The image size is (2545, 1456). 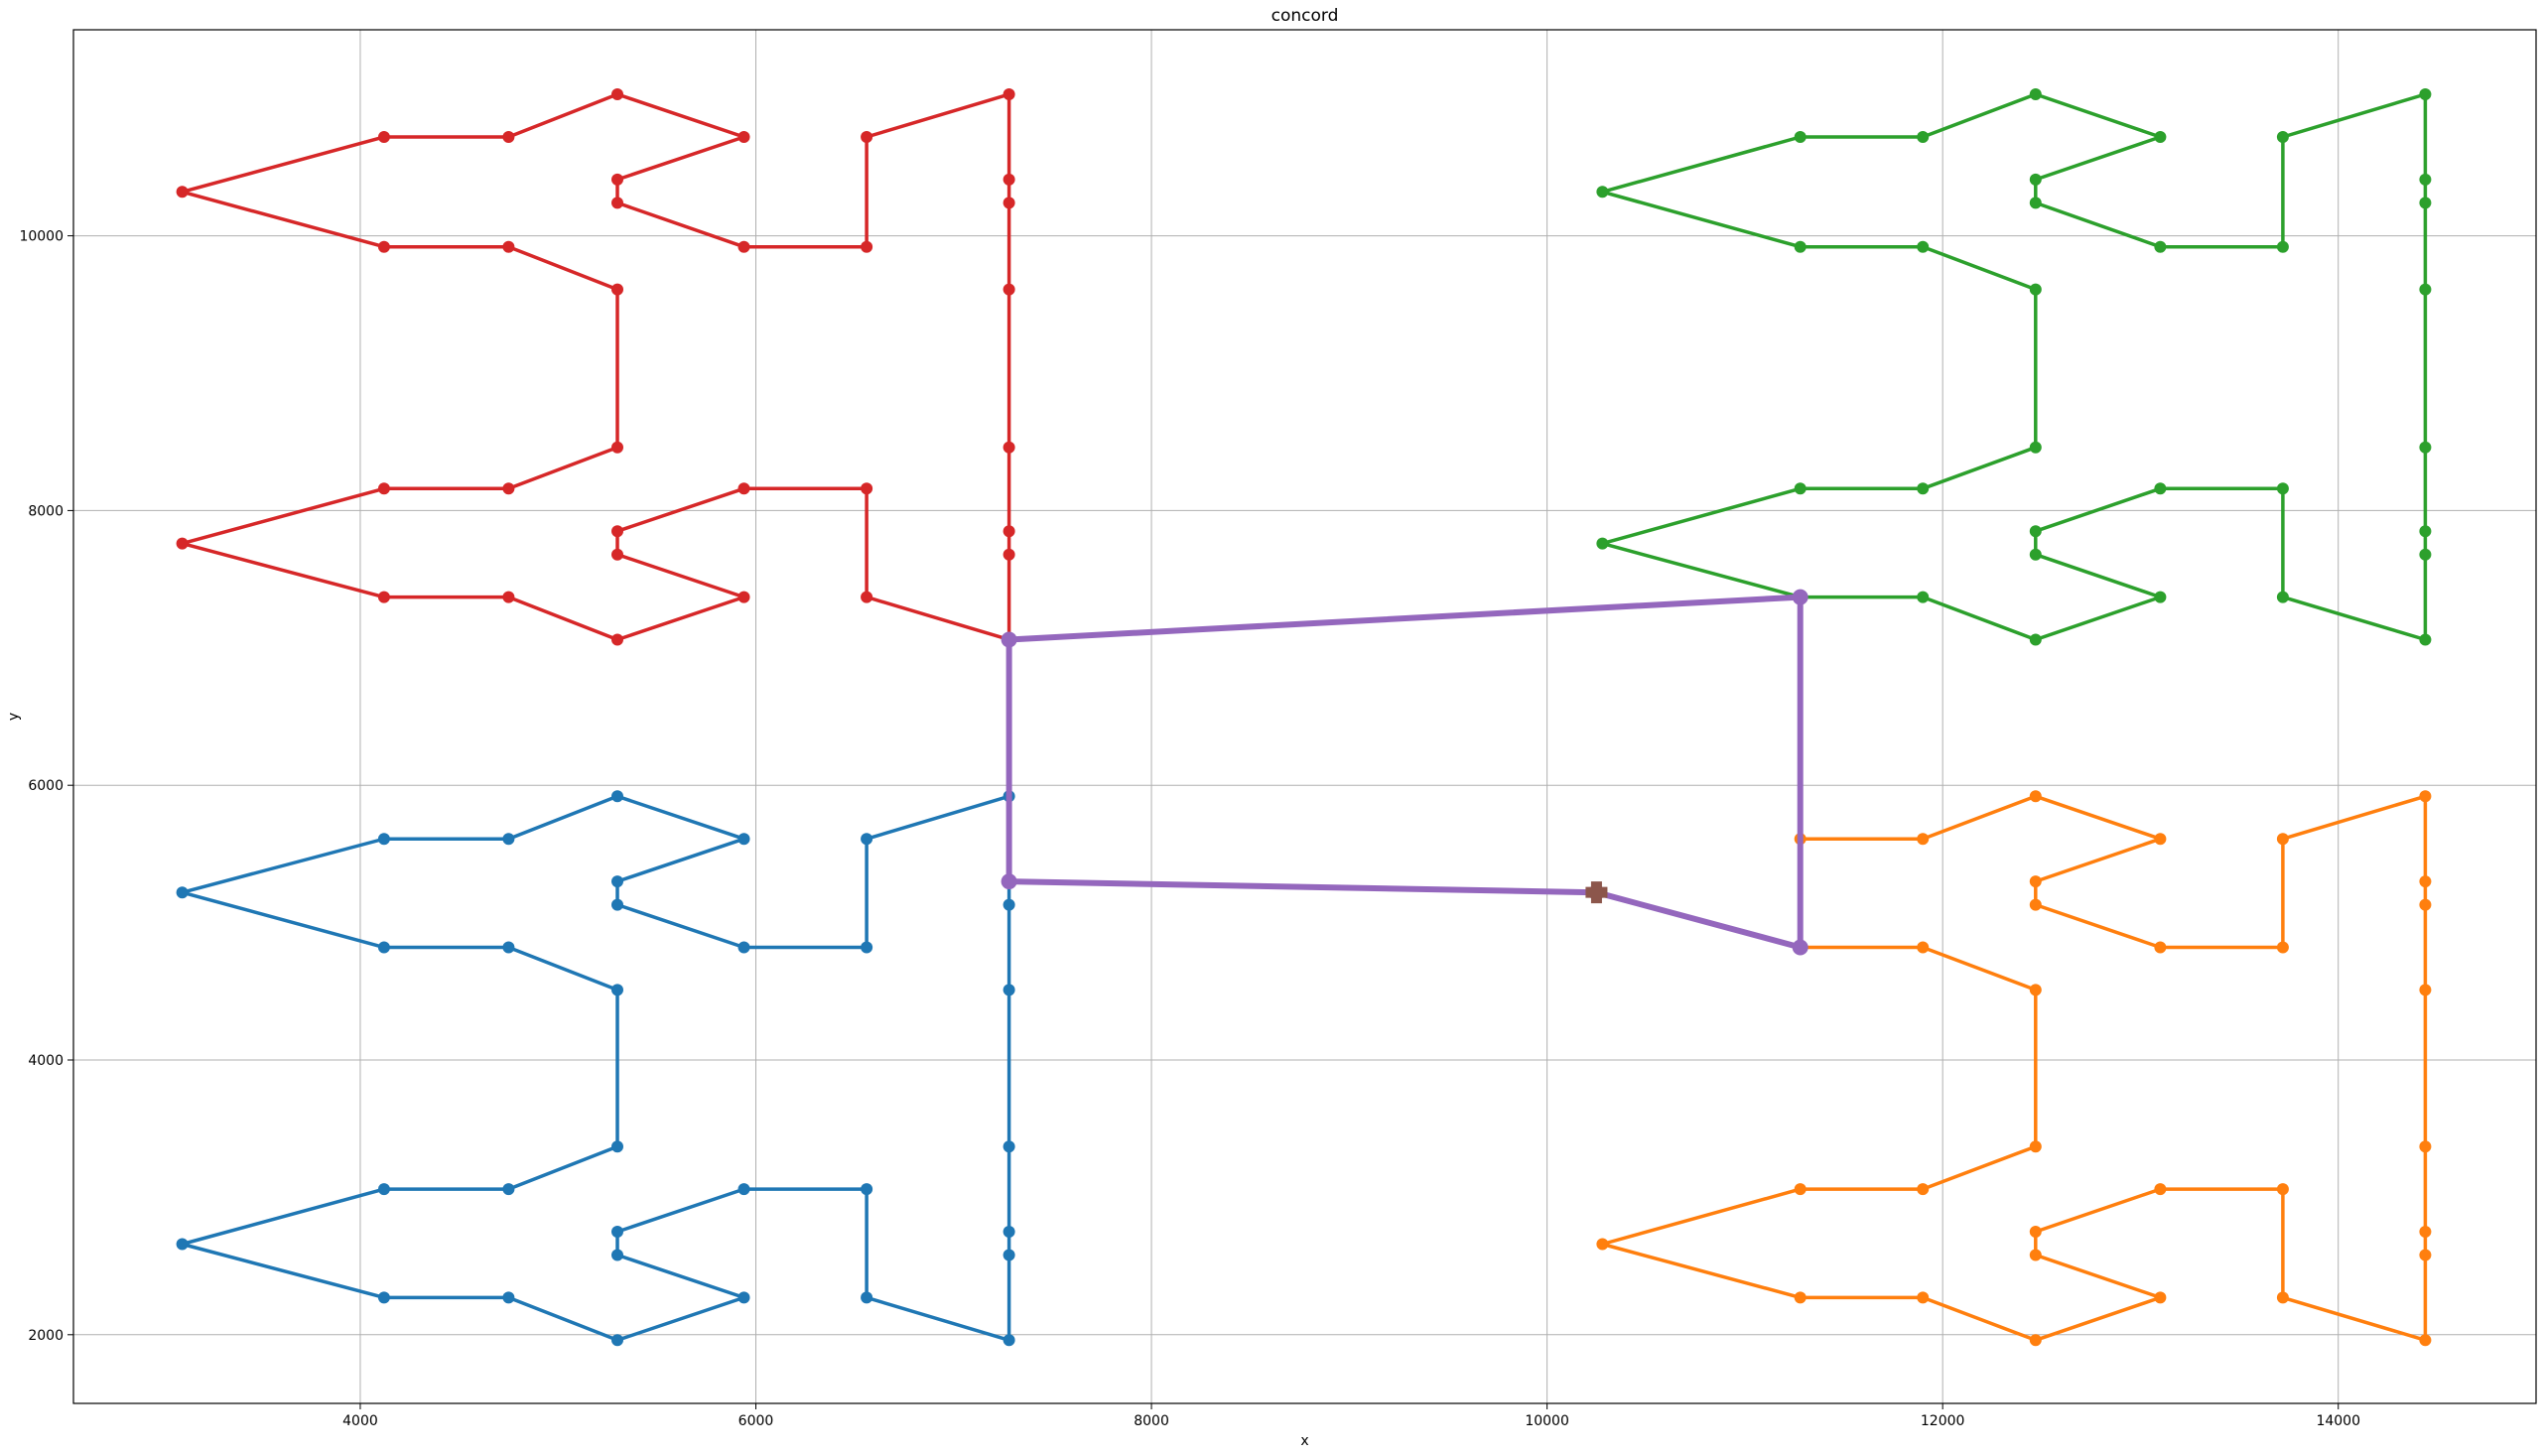 I want to click on x-tick-label: 4000, so click(x=360, y=1421).